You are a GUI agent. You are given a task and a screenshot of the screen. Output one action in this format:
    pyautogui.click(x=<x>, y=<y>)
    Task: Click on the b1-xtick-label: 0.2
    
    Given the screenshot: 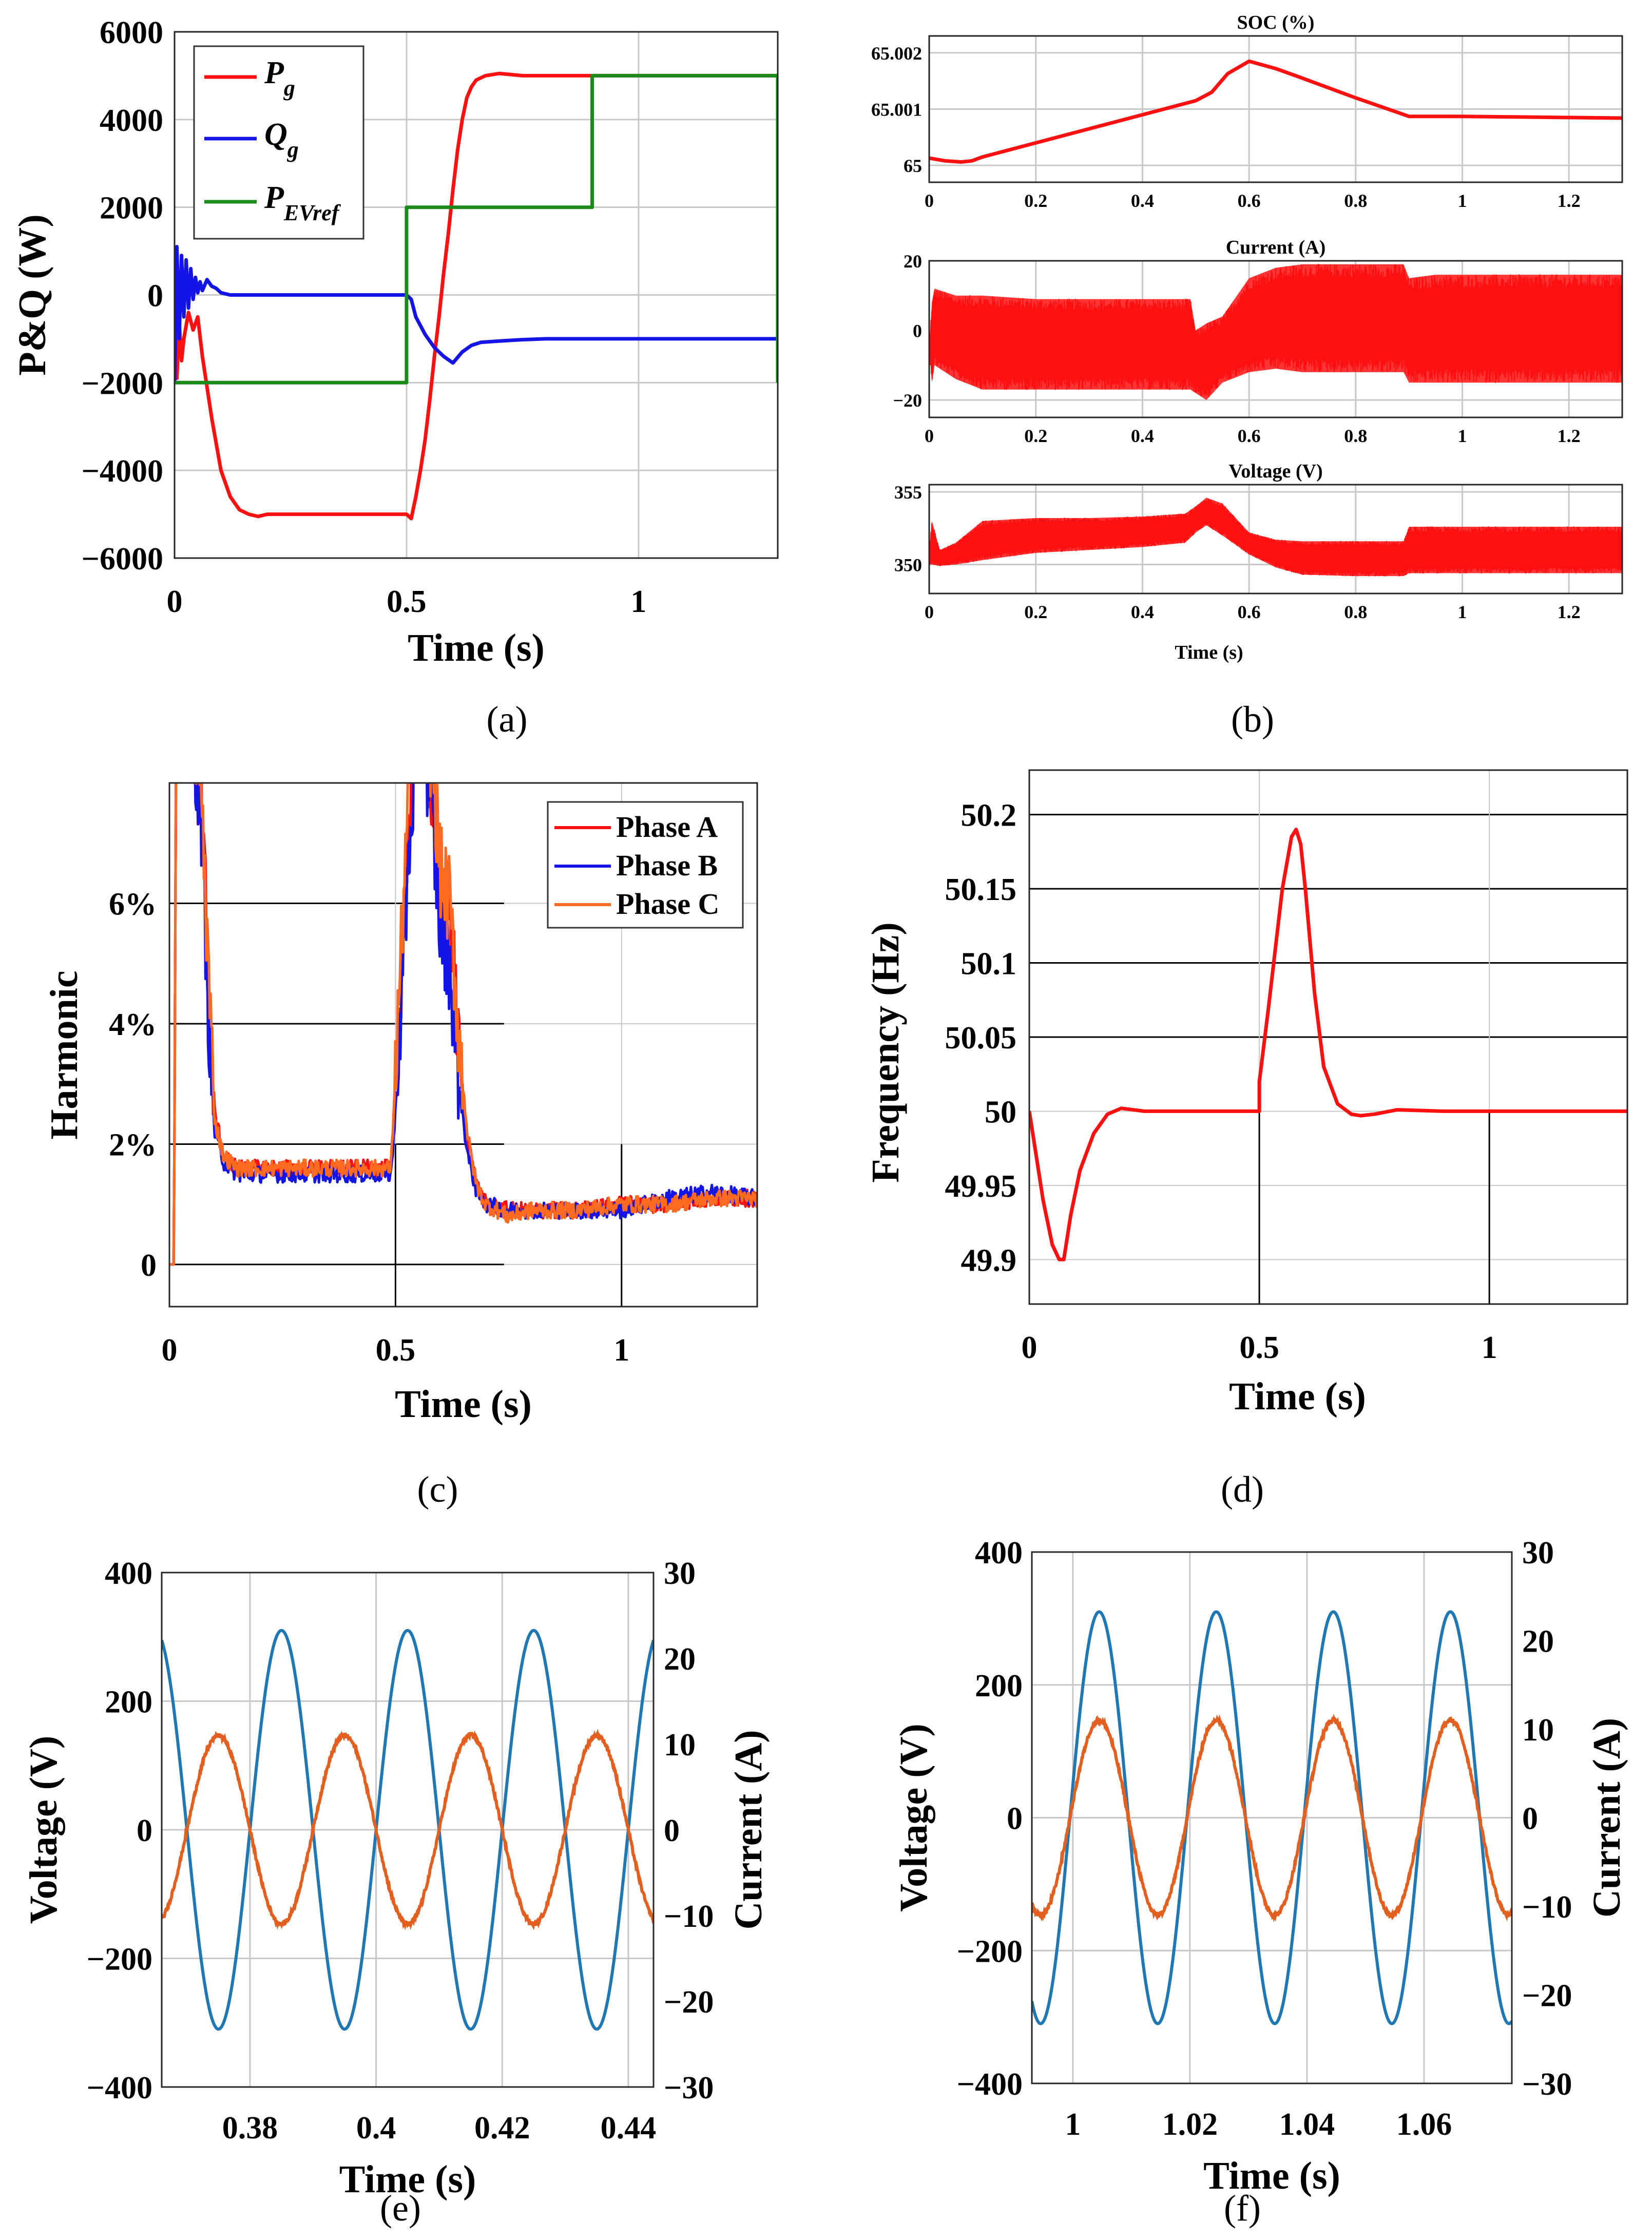 What is the action you would take?
    pyautogui.click(x=1035, y=200)
    